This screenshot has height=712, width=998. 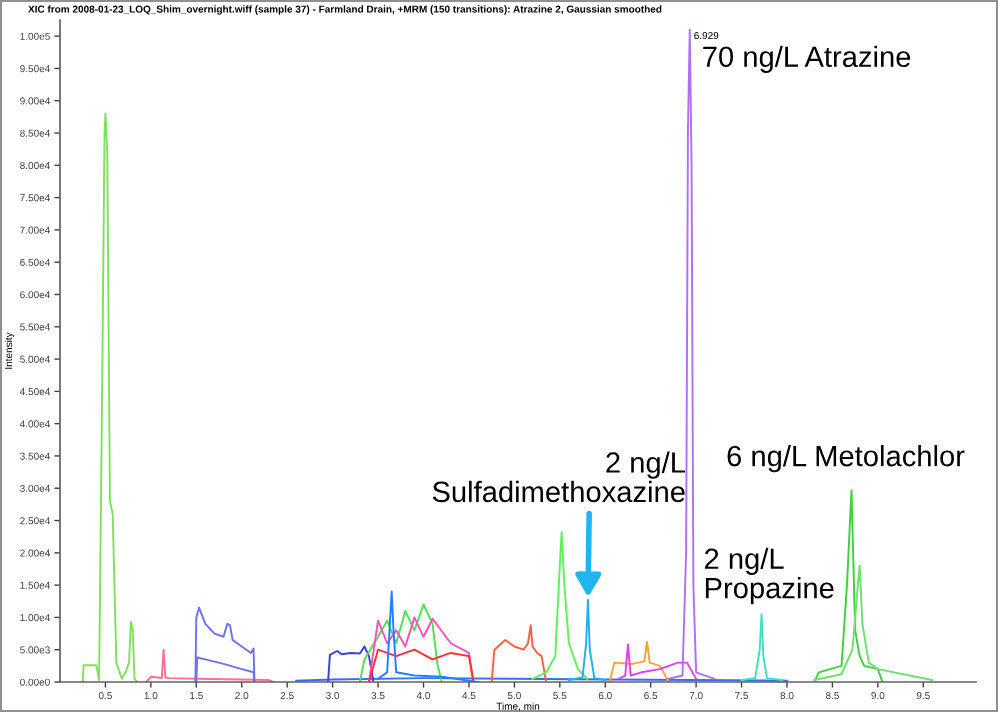 What do you see at coordinates (769, 576) in the screenshot?
I see `annotation: 2 ng/L Propazine` at bounding box center [769, 576].